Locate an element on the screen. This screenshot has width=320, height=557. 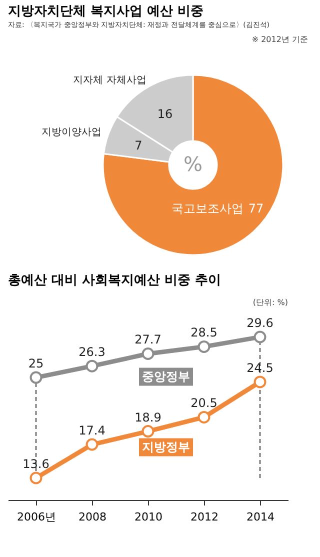
data-label: 18.9 is located at coordinates (148, 417).